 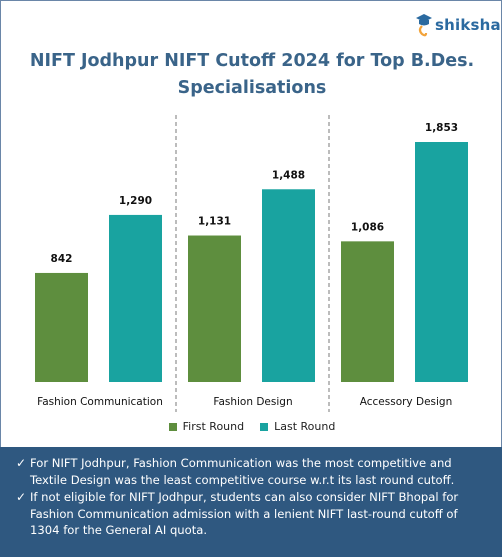 I want to click on legend-item-last-round: Last Round, so click(x=297, y=426).